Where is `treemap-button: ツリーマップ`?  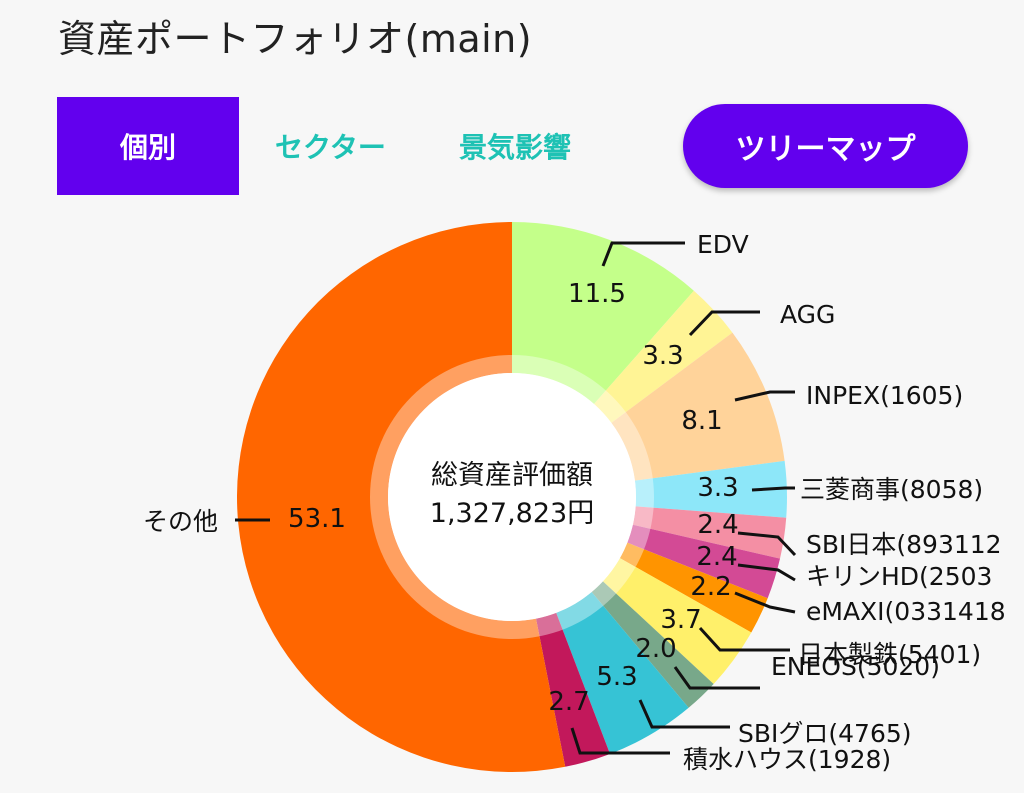 treemap-button: ツリーマップ is located at coordinates (825, 146).